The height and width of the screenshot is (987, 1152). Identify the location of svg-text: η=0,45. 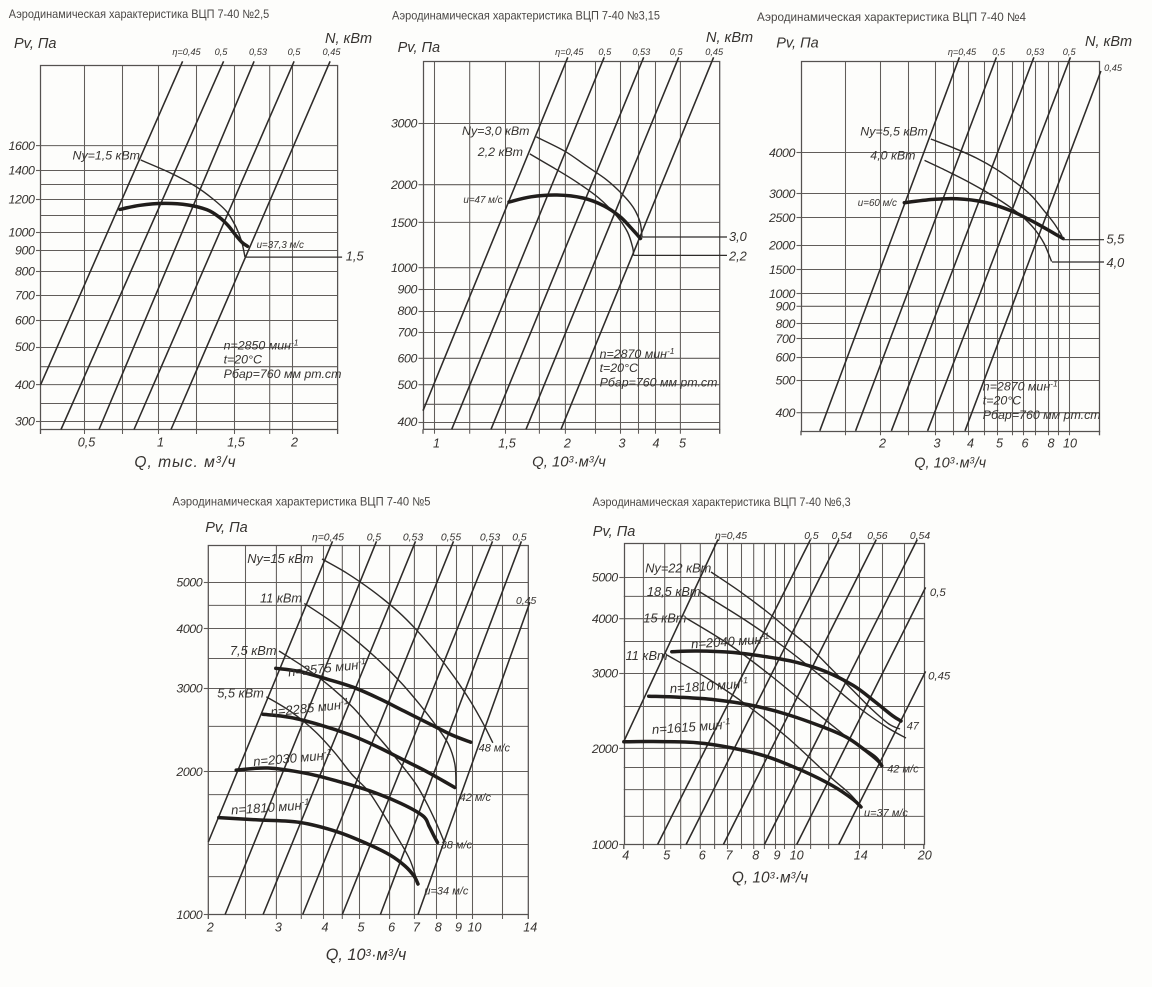
(962, 52).